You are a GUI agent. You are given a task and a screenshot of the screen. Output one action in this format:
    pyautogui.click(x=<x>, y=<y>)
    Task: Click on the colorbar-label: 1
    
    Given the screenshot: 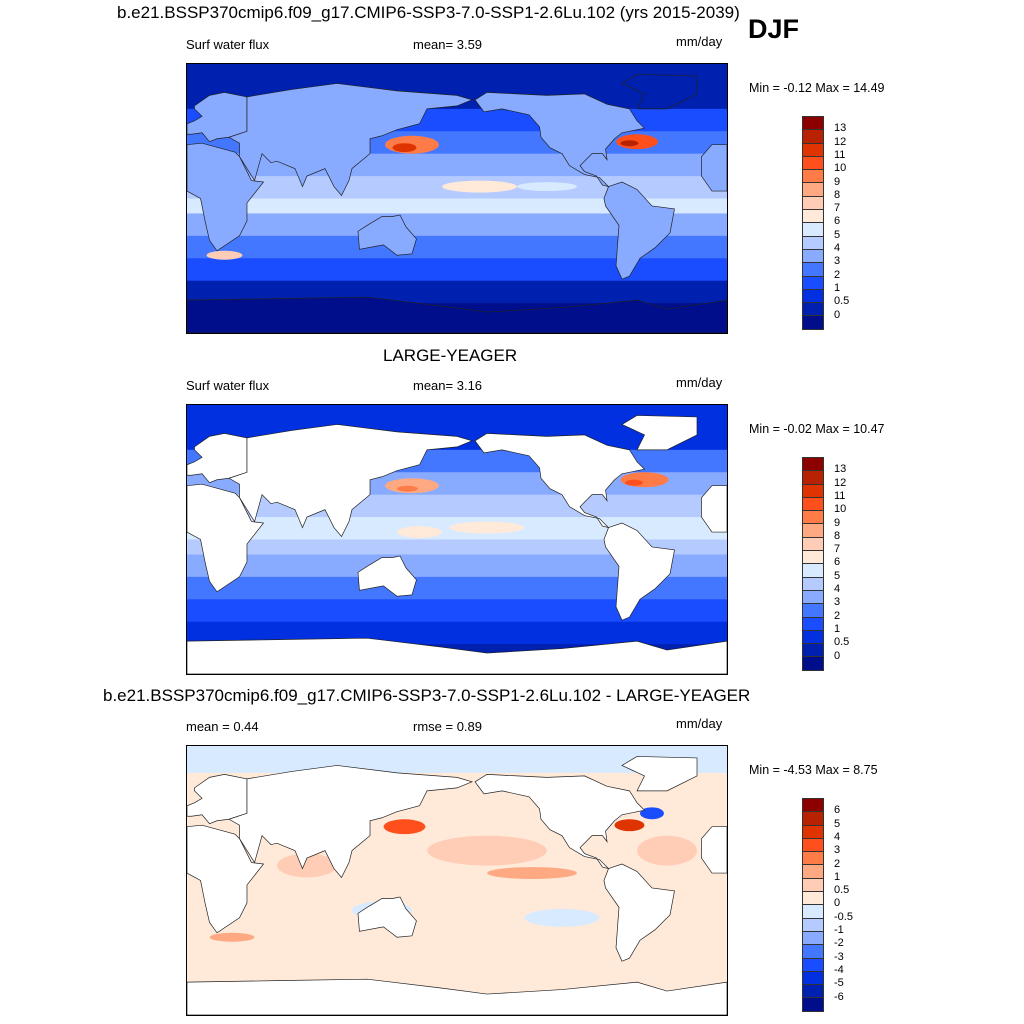 What is the action you would take?
    pyautogui.click(x=837, y=628)
    